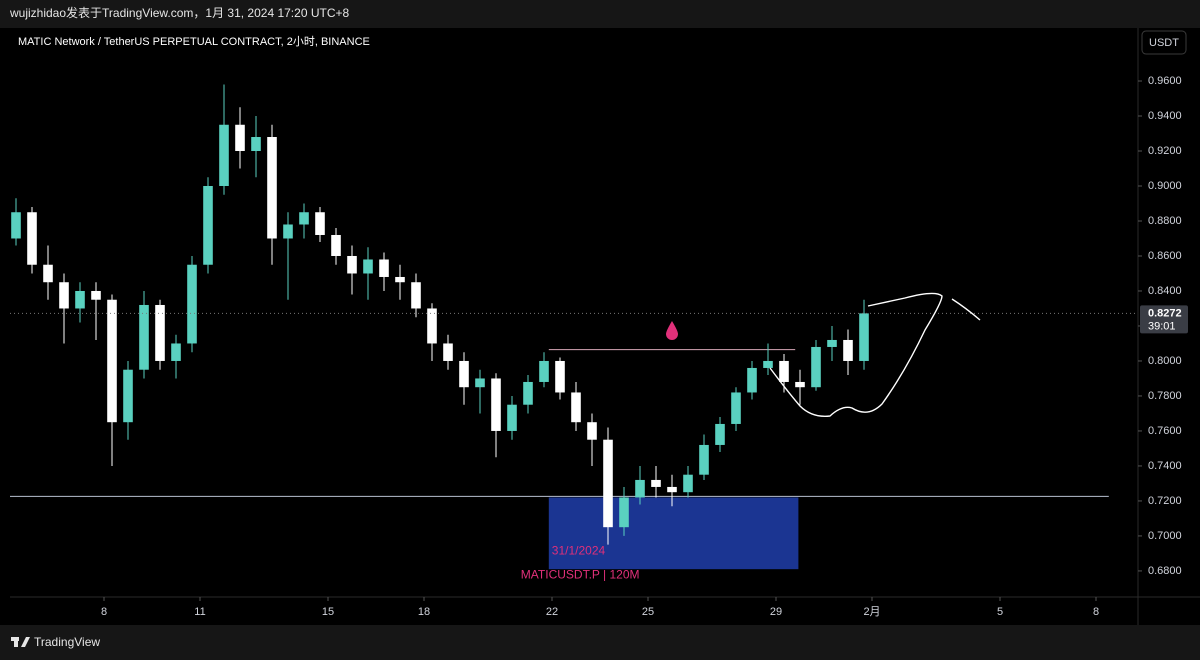 This screenshot has width=1200, height=660. Describe the element at coordinates (672, 330) in the screenshot. I see `drop-icon` at that location.